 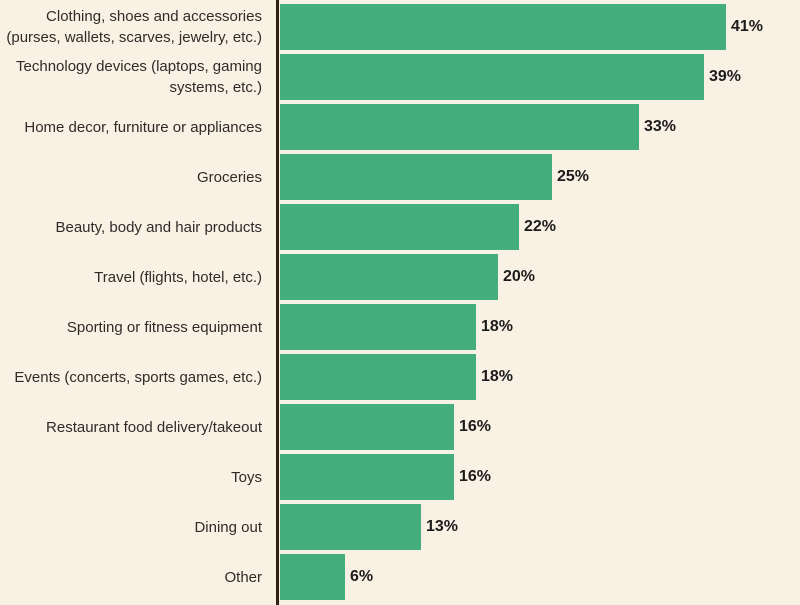 I want to click on category-label: Dining out, so click(x=228, y=527).